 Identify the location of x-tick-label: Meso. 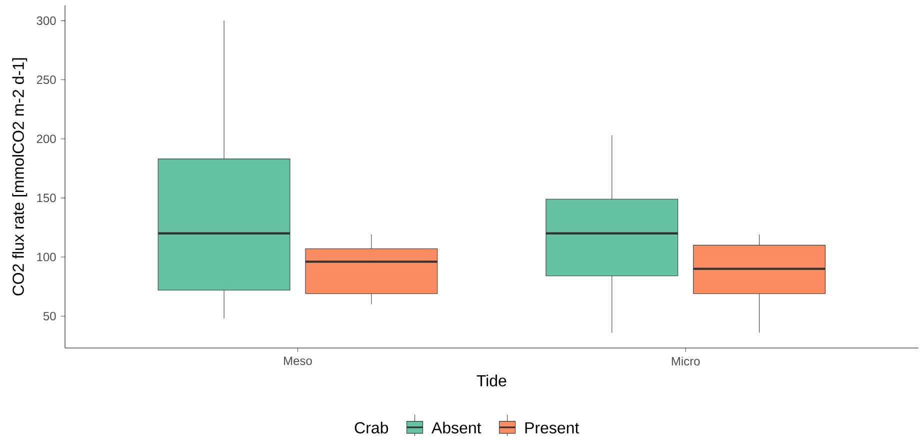
(298, 361).